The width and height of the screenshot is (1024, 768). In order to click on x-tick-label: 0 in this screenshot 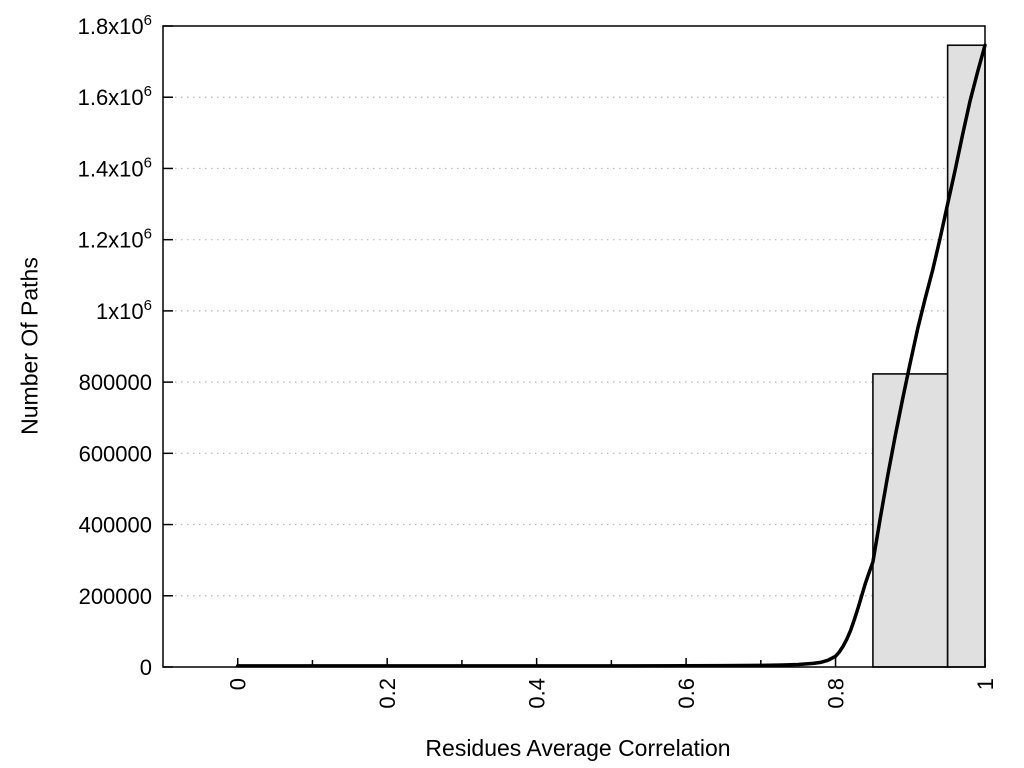, I will do `click(238, 684)`.